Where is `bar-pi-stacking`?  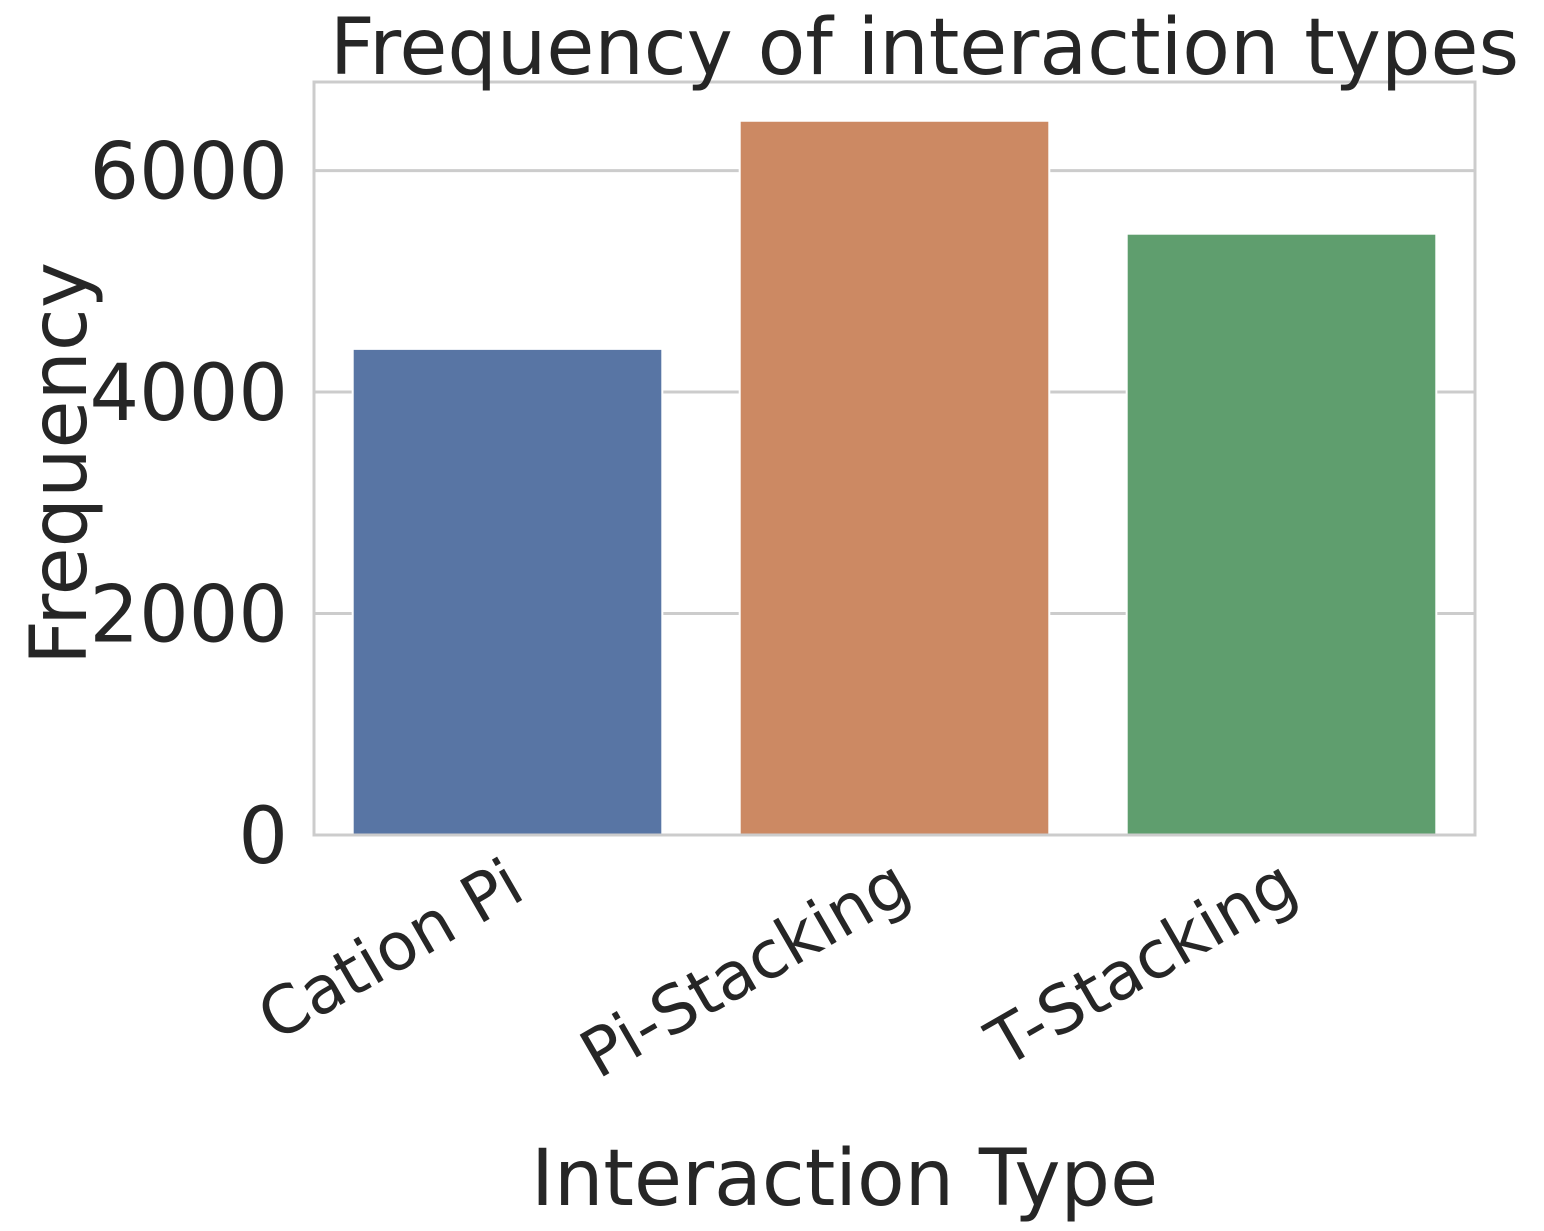 bar-pi-stacking is located at coordinates (894, 478).